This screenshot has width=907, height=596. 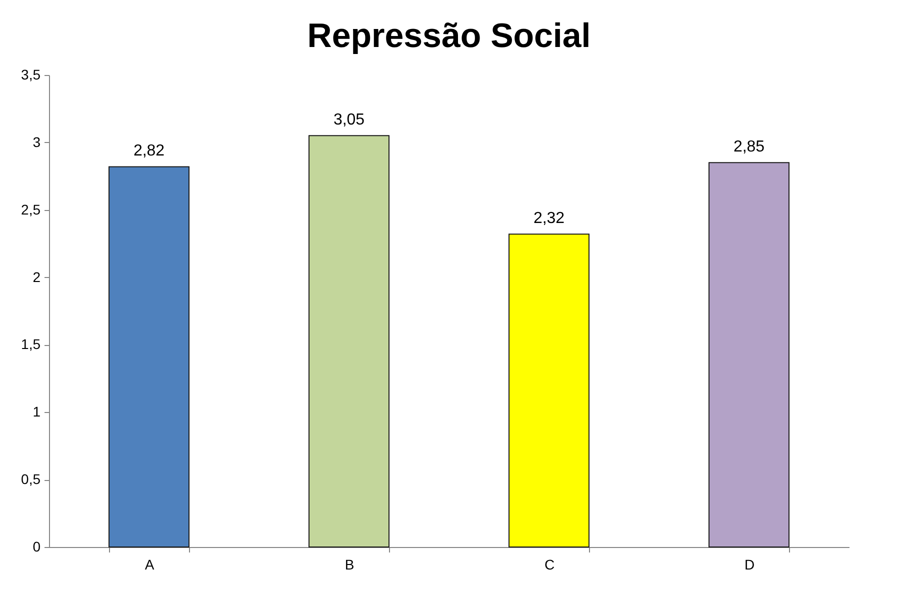 I want to click on x-tick-label: D, so click(x=749, y=564).